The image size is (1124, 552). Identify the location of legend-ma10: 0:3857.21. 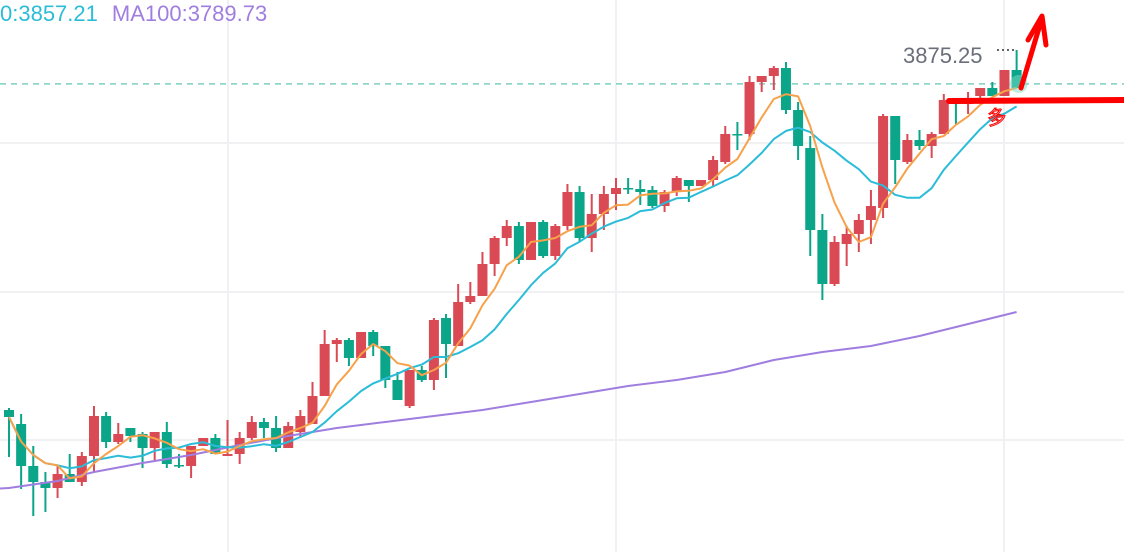
(49, 13).